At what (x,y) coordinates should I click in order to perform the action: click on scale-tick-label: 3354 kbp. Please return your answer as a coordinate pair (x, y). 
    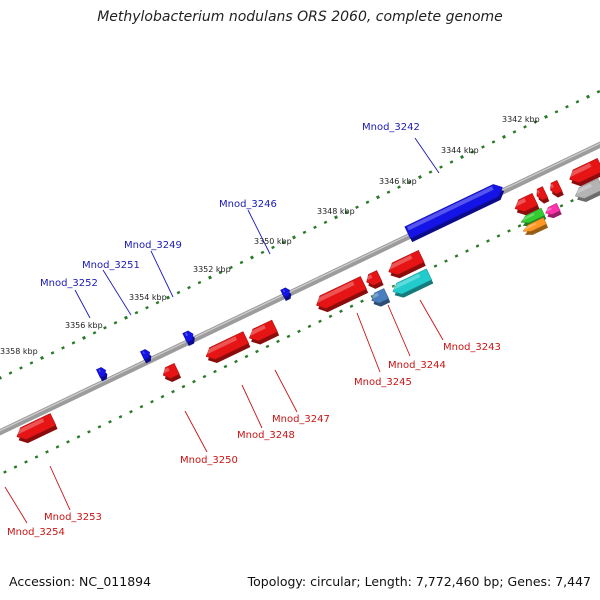
    Looking at the image, I should click on (148, 297).